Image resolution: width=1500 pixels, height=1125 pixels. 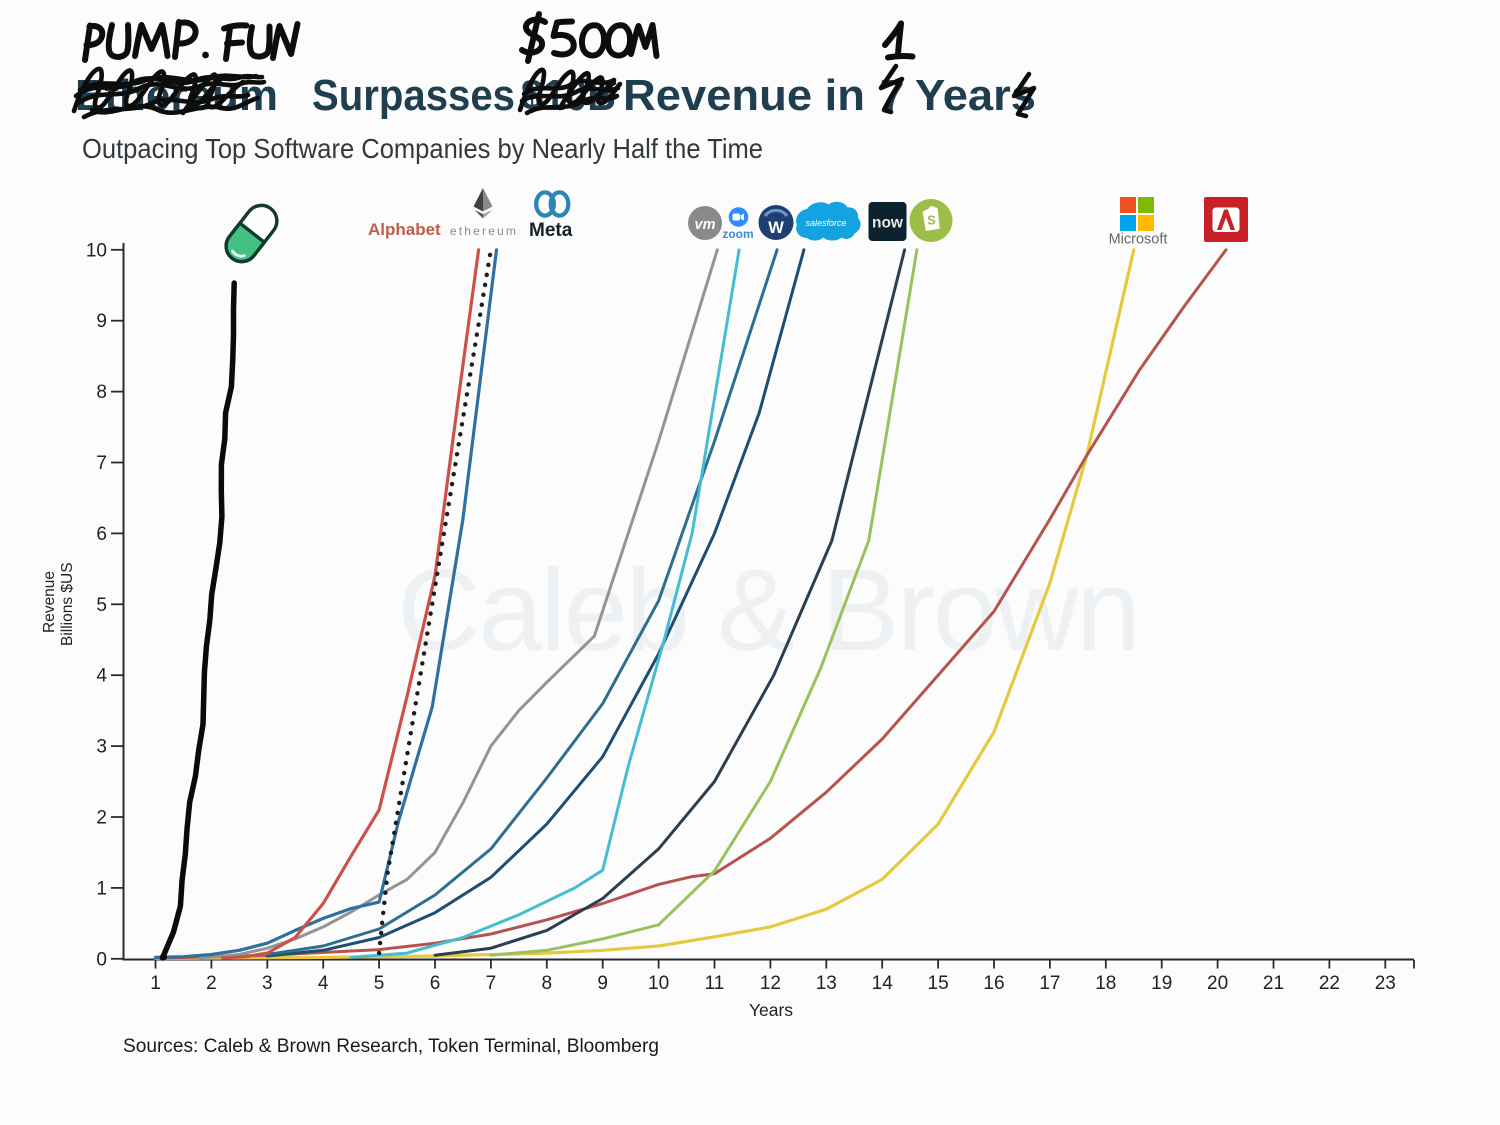 I want to click on svg-text: 19, so click(x=1161, y=983).